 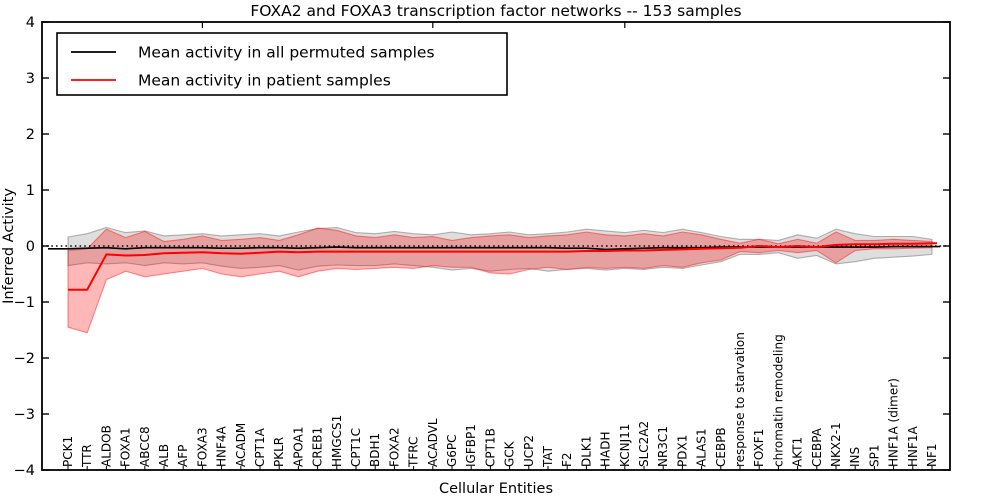 I want to click on x-tick-label: PCK1, so click(x=68, y=451).